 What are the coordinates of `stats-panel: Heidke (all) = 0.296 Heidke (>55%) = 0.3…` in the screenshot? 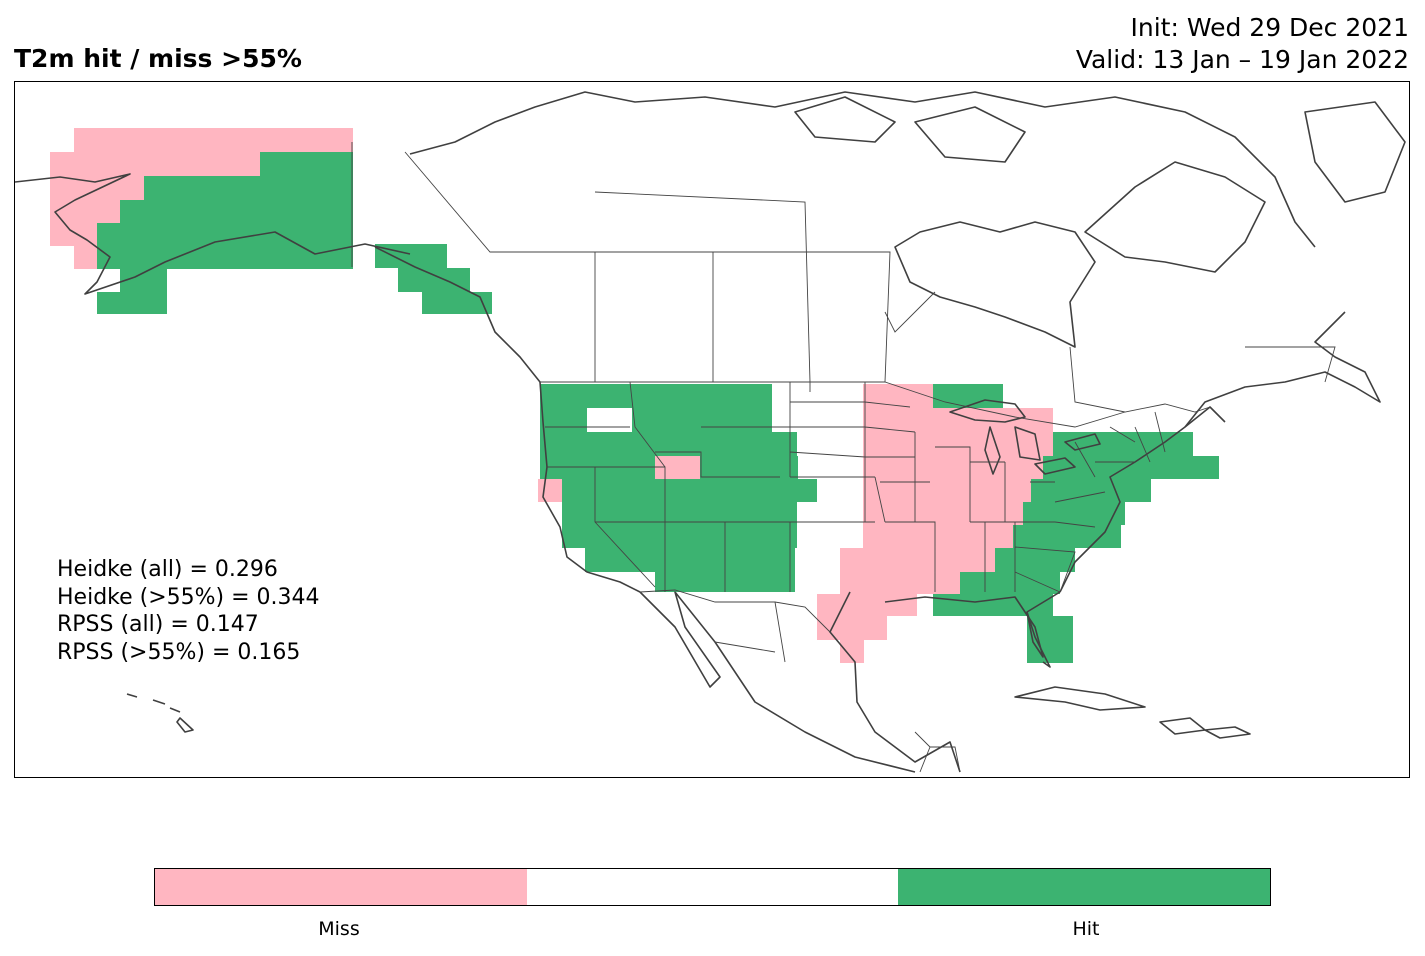 It's located at (188, 611).